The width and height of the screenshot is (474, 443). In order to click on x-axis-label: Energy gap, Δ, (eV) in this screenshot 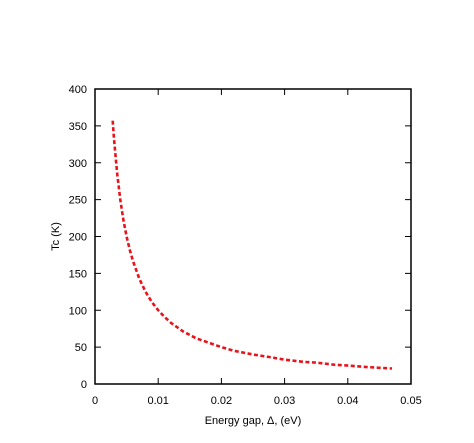, I will do `click(253, 421)`.